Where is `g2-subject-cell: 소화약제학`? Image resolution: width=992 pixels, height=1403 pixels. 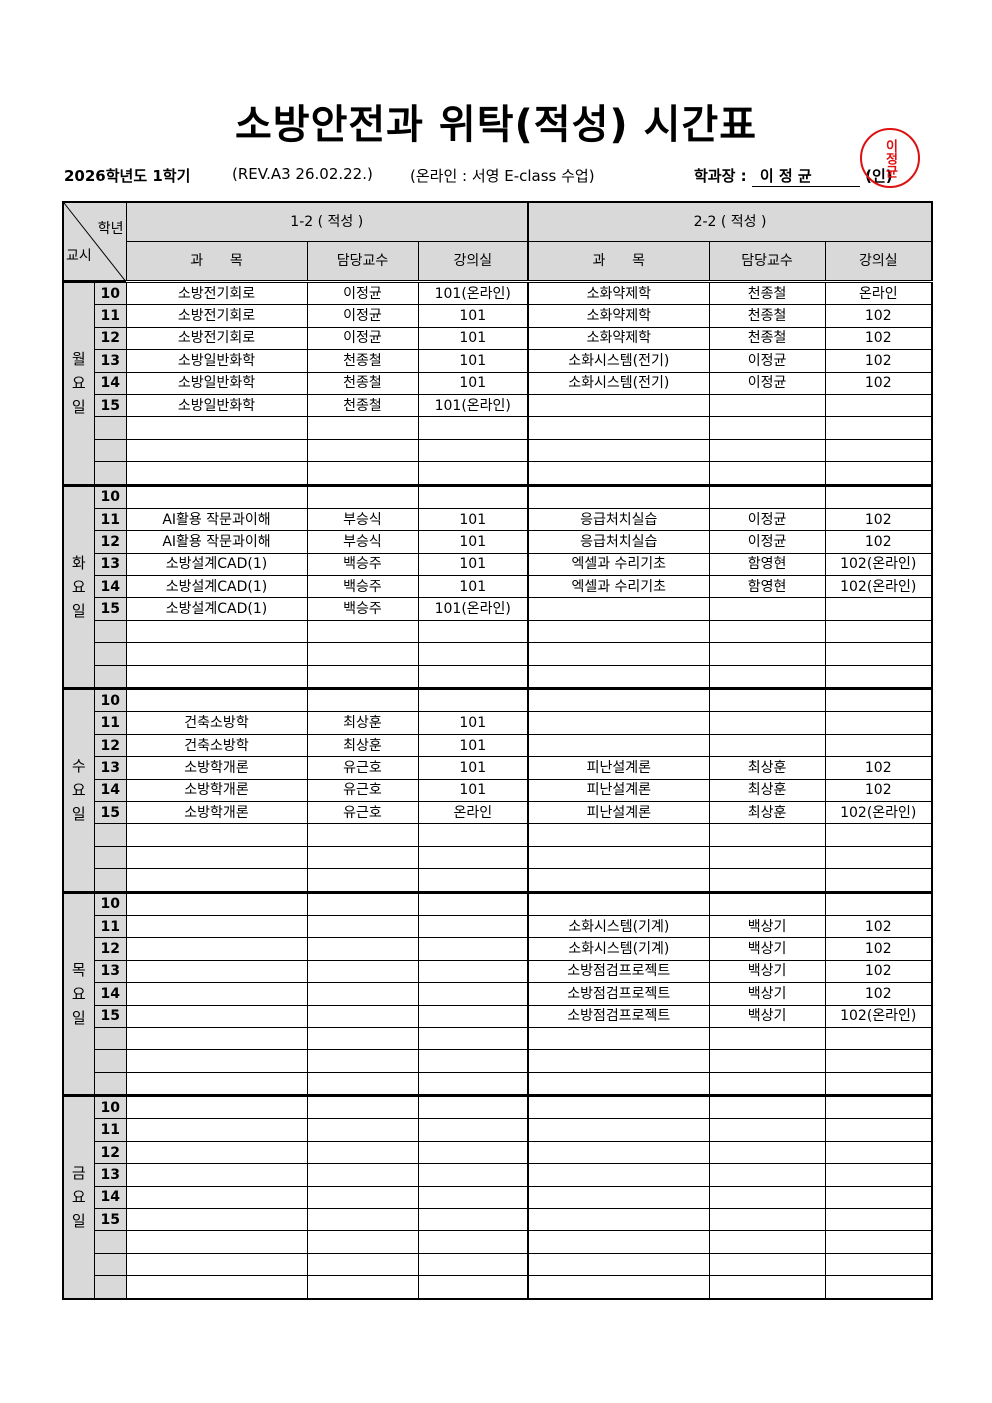 g2-subject-cell: 소화약제학 is located at coordinates (618, 316).